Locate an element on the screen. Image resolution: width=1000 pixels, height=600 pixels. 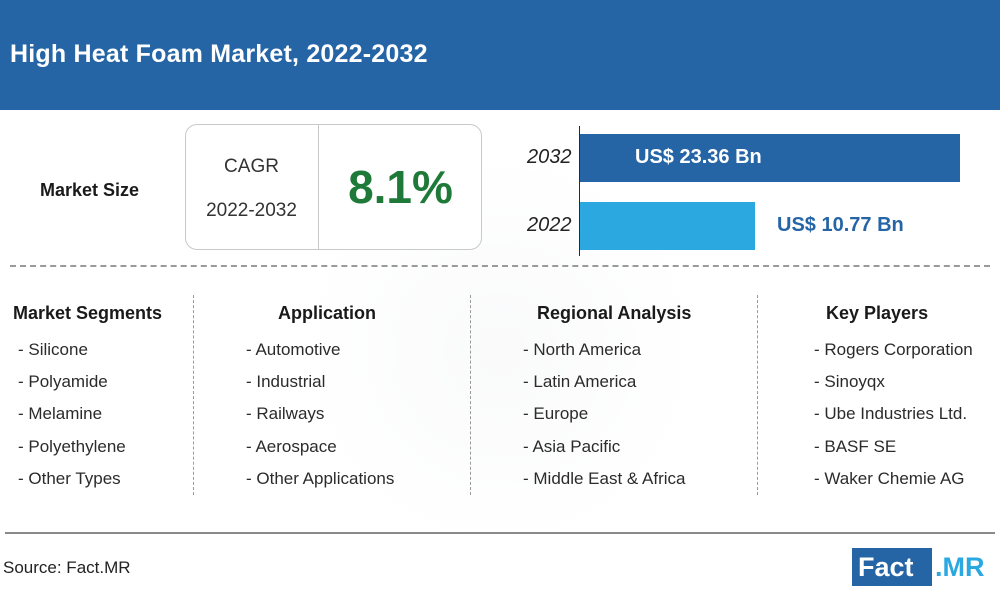
list-item: - Rogers Corporation is located at coordinates (893, 349).